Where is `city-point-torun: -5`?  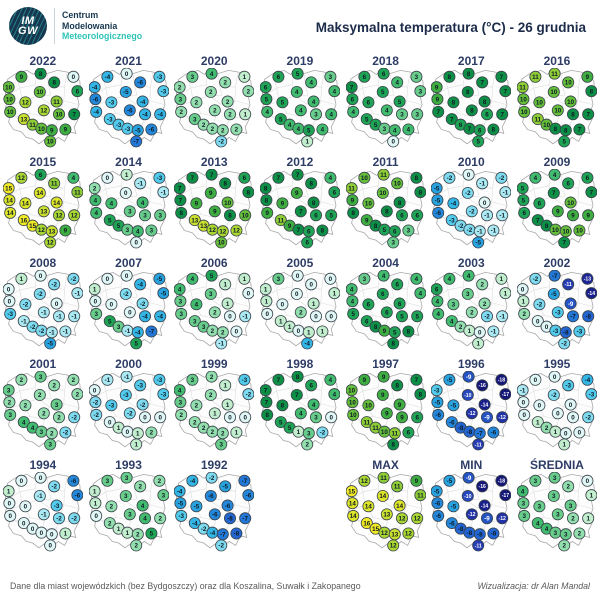 city-point-torun: -5 is located at coordinates (125, 91).